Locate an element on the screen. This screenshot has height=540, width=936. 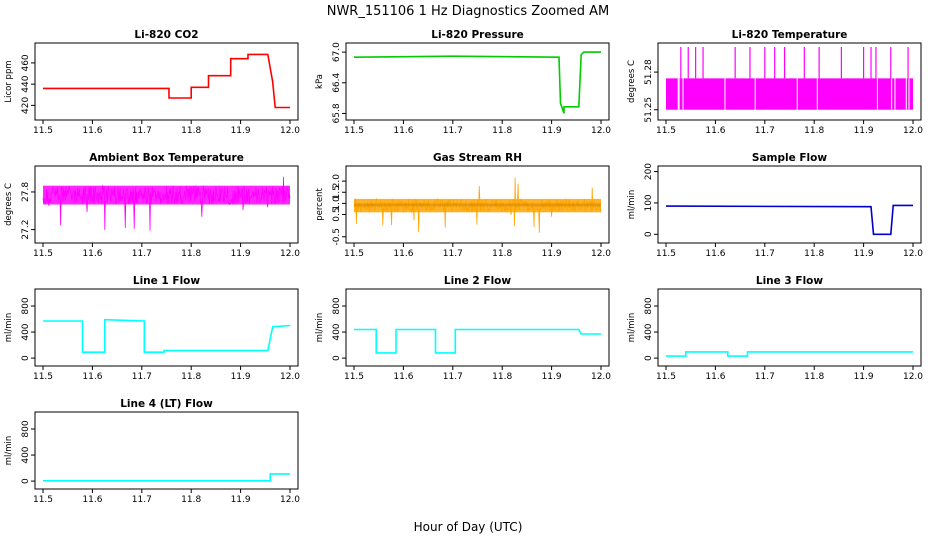
y-tick-label: 51.28 is located at coordinates (649, 72).